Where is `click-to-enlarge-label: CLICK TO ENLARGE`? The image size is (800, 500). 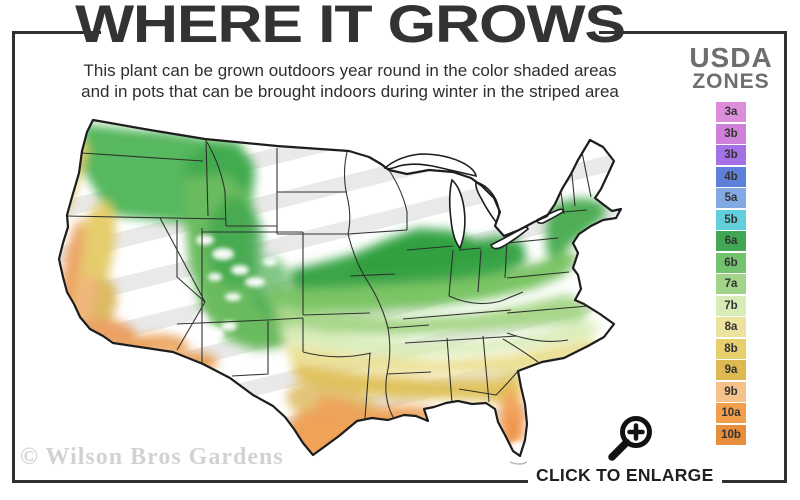 click-to-enlarge-label: CLICK TO ENLARGE is located at coordinates (625, 475).